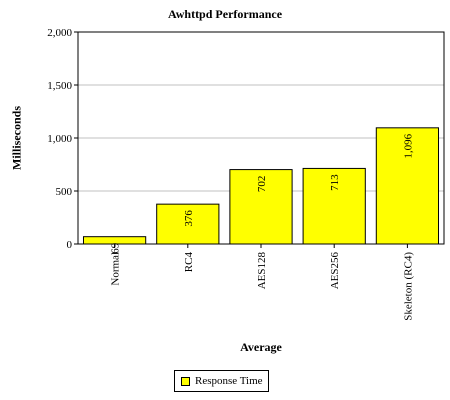 This screenshot has height=400, width=450. I want to click on x-tick-label: Skeleton (RC4), so click(408, 286).